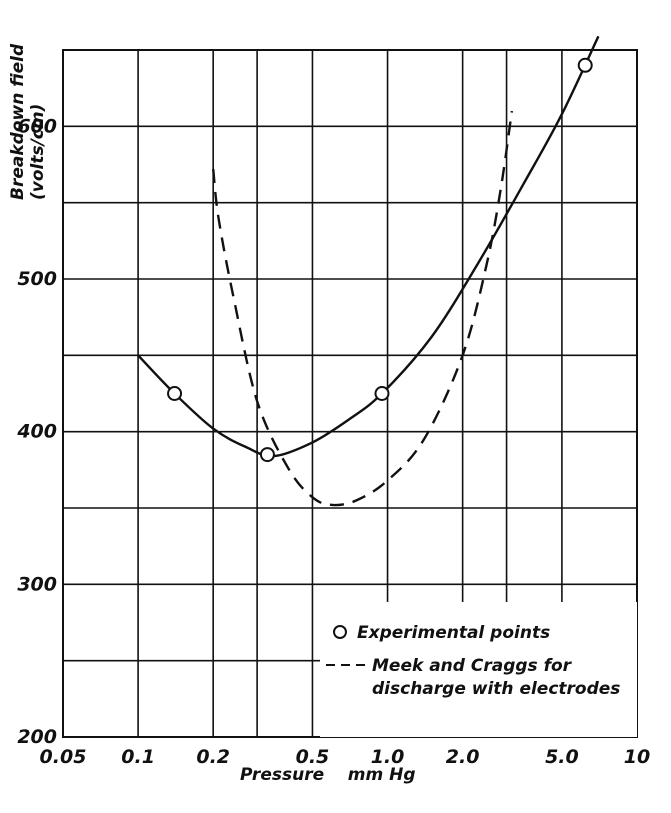 The height and width of the screenshot is (813, 671). I want to click on x-tick-label: 0.05, so click(63, 757).